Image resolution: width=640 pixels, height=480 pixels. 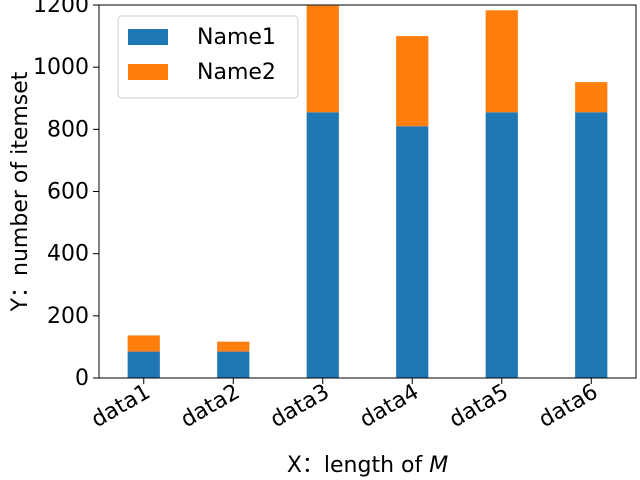 What do you see at coordinates (211, 406) in the screenshot?
I see `x-tick-label-data2: data2` at bounding box center [211, 406].